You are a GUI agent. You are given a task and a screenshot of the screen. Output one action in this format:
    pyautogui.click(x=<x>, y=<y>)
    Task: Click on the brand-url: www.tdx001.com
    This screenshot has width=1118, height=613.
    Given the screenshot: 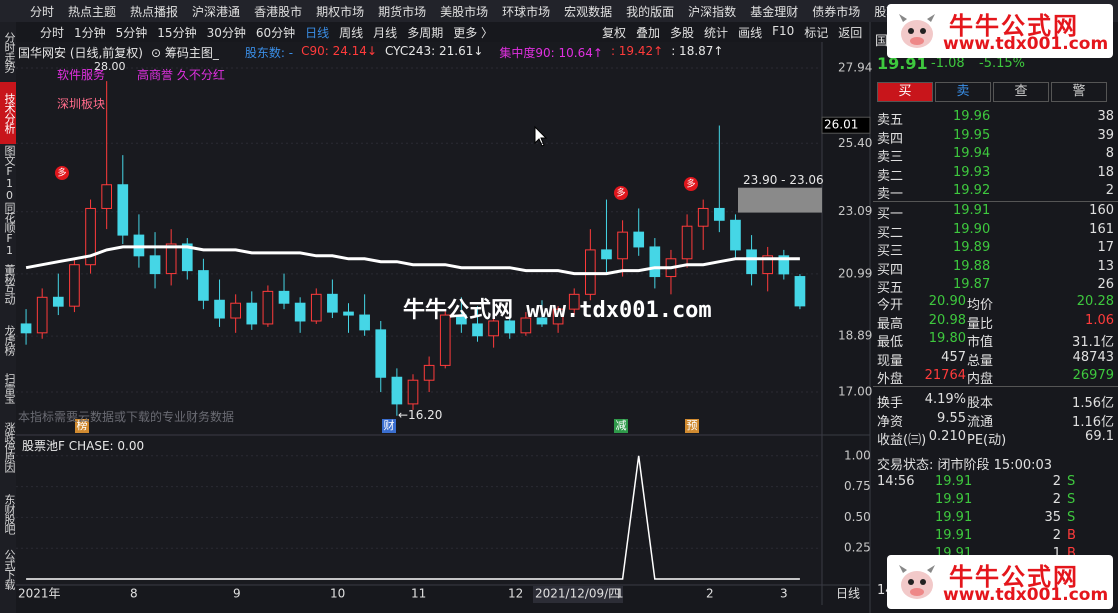 What is the action you would take?
    pyautogui.click(x=1026, y=595)
    